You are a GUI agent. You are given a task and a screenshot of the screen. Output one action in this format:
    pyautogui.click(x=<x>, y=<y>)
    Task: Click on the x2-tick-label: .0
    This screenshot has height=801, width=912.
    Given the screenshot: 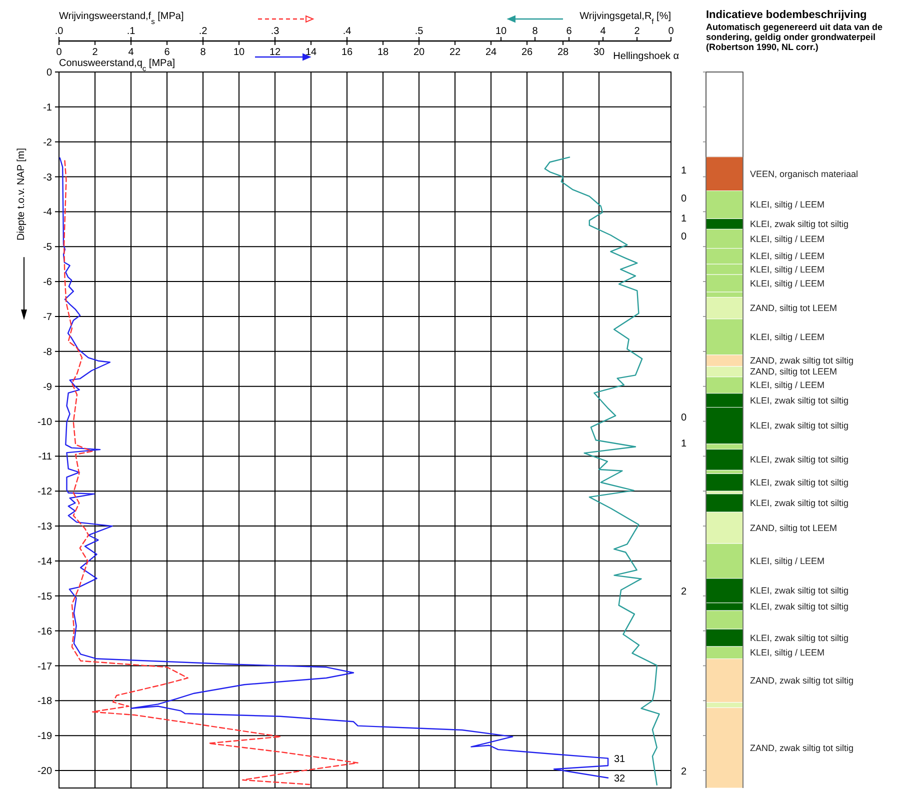 What is the action you would take?
    pyautogui.click(x=59, y=31)
    